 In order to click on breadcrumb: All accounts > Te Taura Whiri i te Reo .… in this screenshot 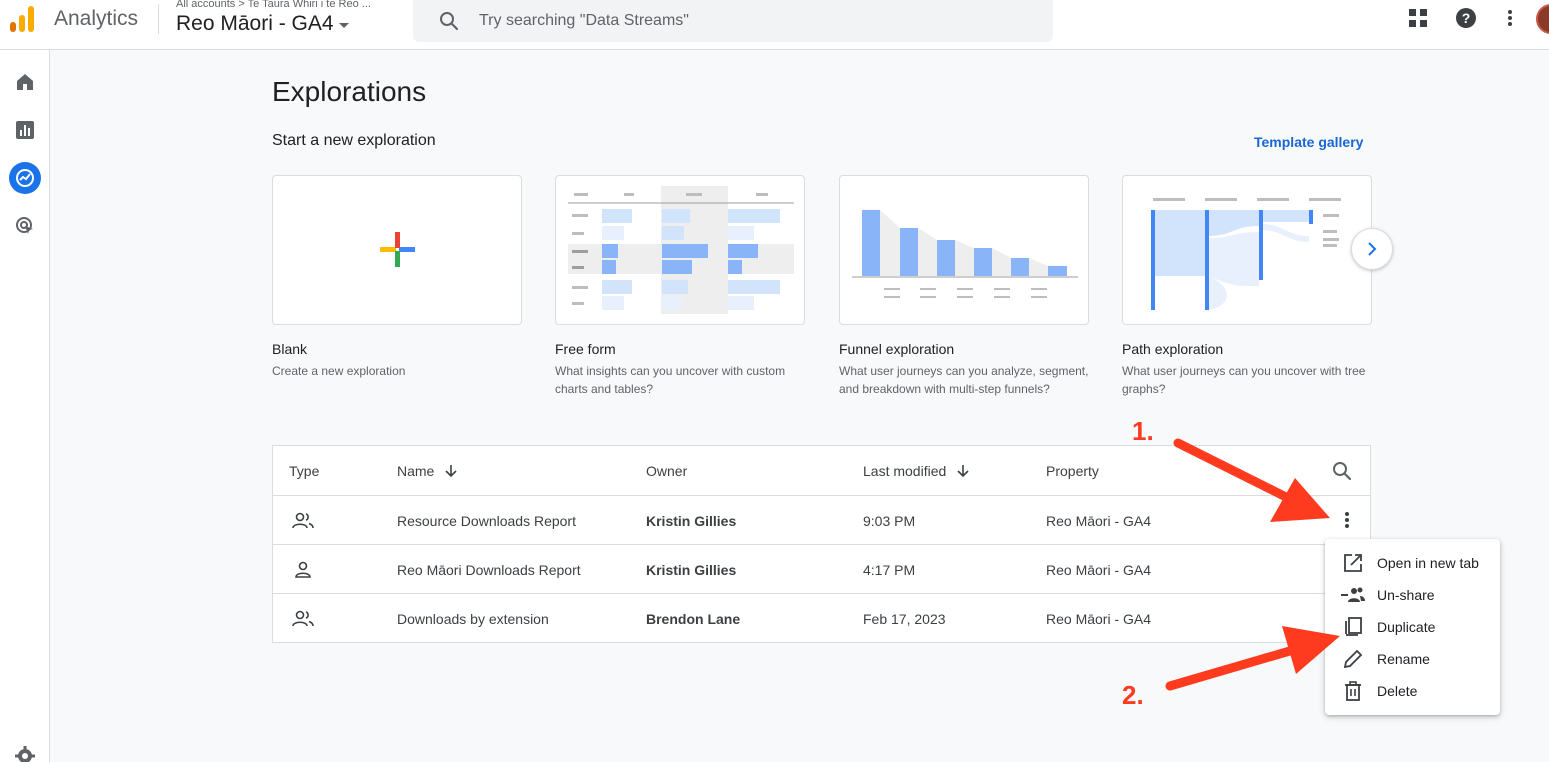, I will do `click(273, 5)`.